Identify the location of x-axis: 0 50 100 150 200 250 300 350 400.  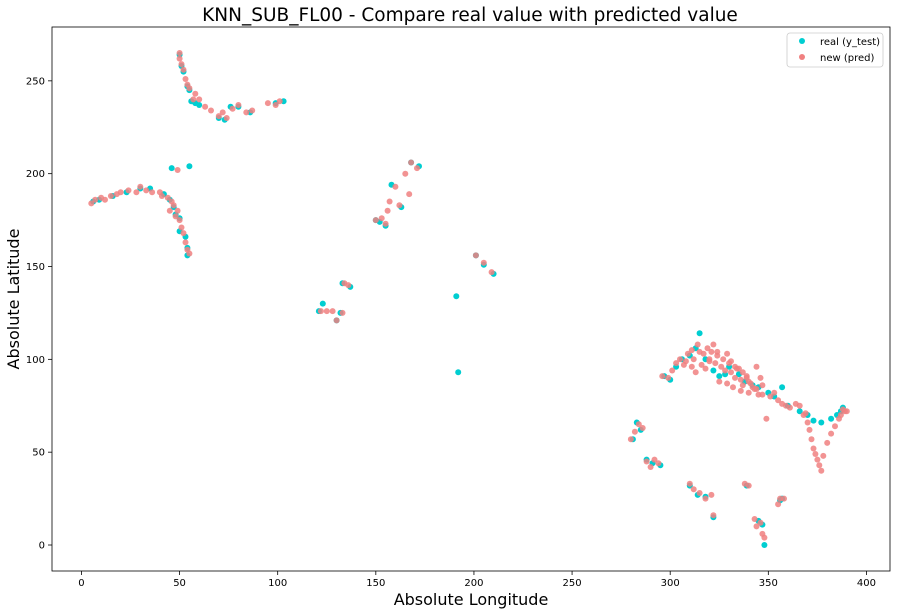
(477, 580).